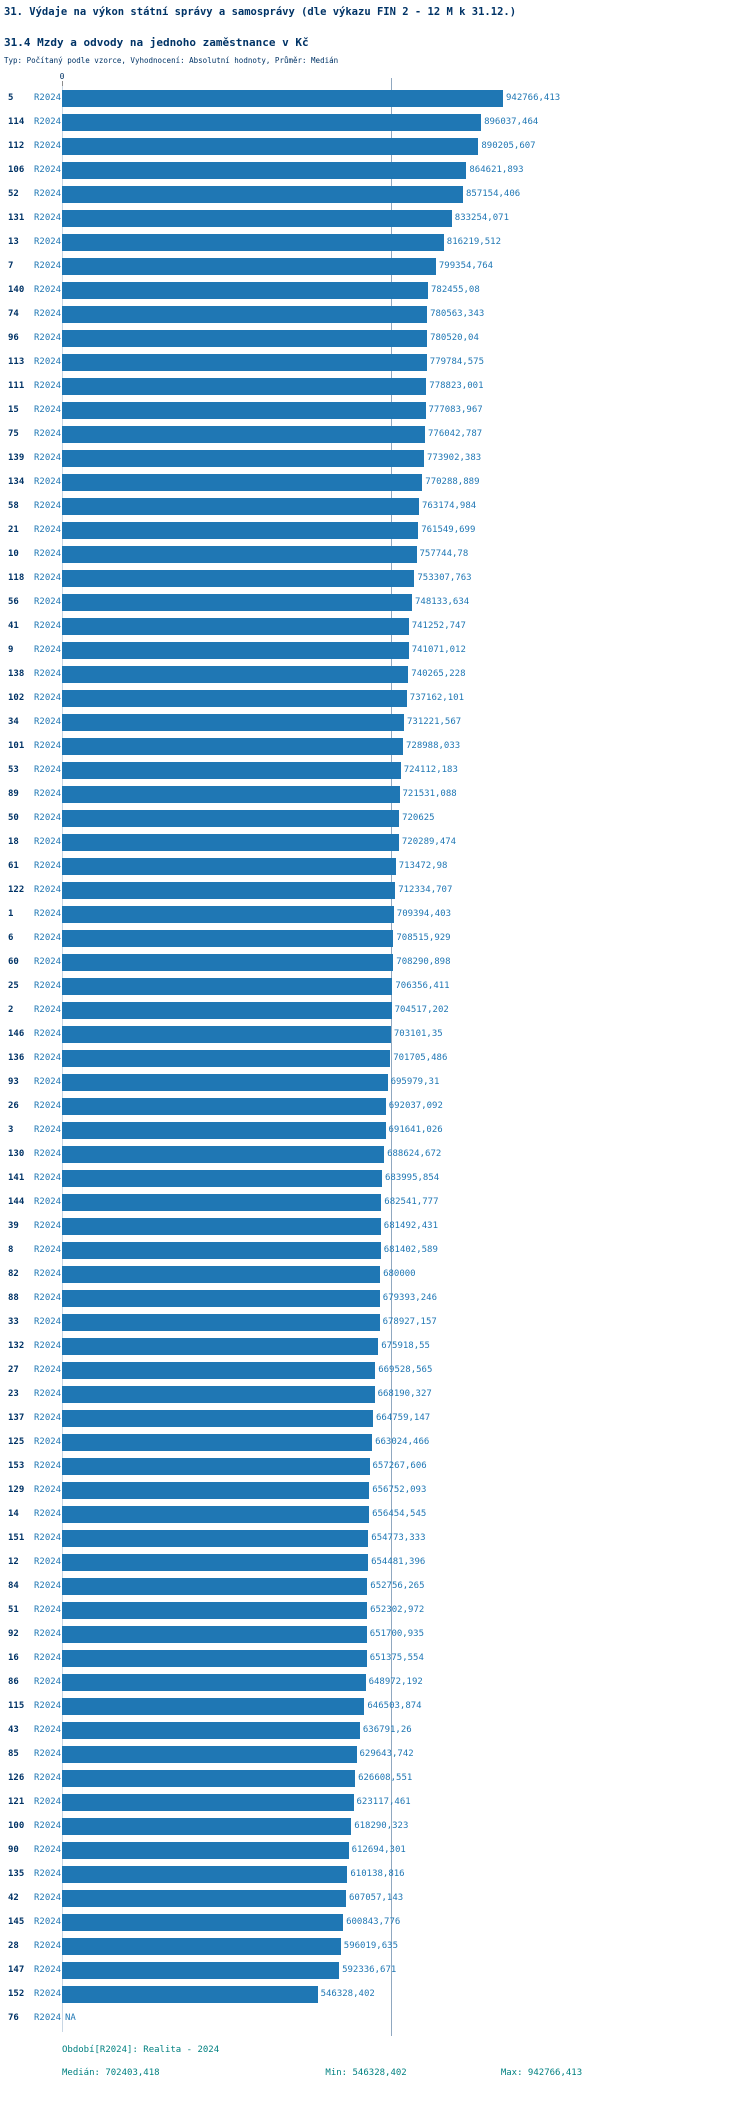 The height and width of the screenshot is (2118, 750). I want to click on bar-value-label: 741071,012, so click(438, 650).